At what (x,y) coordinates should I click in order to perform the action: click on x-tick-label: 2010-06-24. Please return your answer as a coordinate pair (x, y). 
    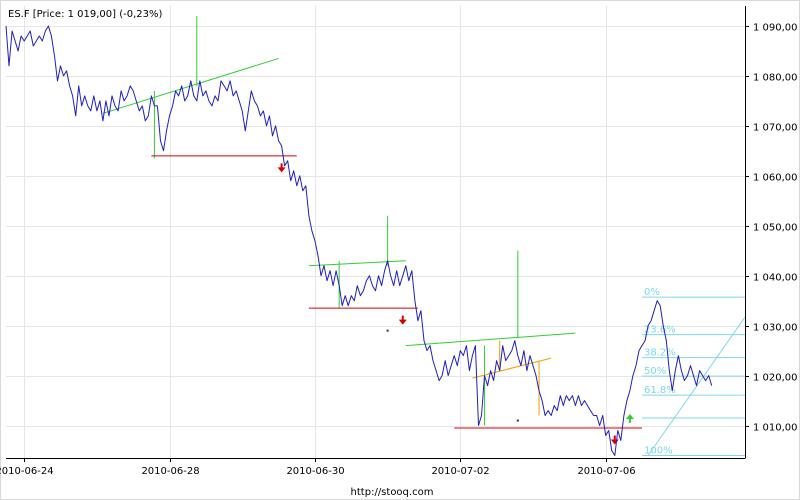
    Looking at the image, I should click on (27, 471).